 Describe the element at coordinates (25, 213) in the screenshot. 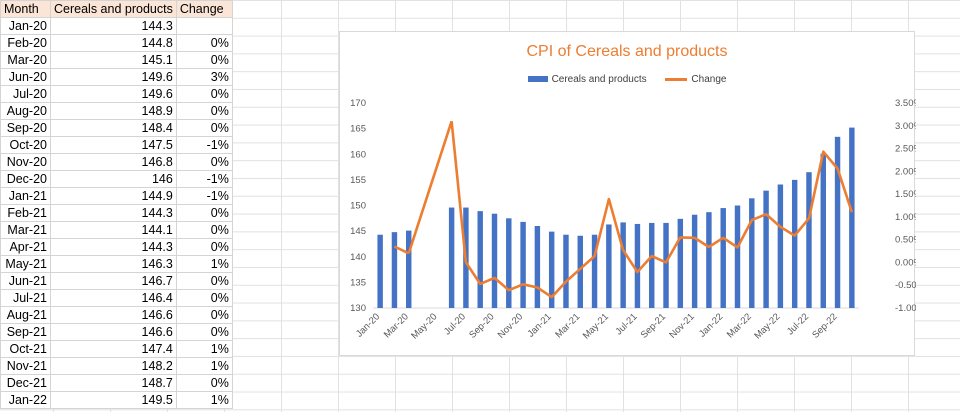

I see `table-cell: Feb-21` at that location.